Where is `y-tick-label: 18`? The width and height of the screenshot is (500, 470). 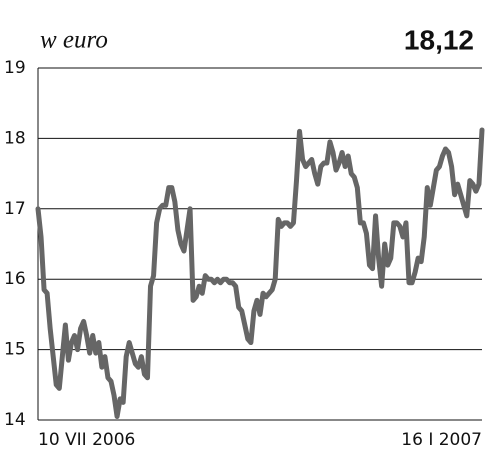 y-tick-label: 18 is located at coordinates (15, 138).